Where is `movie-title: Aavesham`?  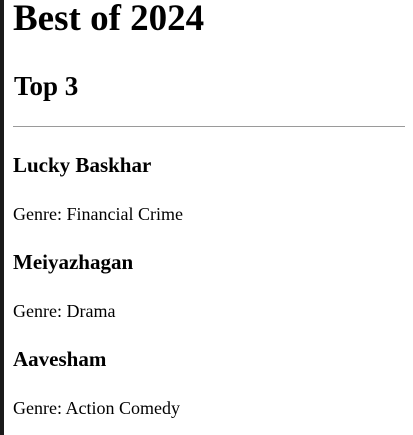 movie-title: Aavesham is located at coordinates (60, 359).